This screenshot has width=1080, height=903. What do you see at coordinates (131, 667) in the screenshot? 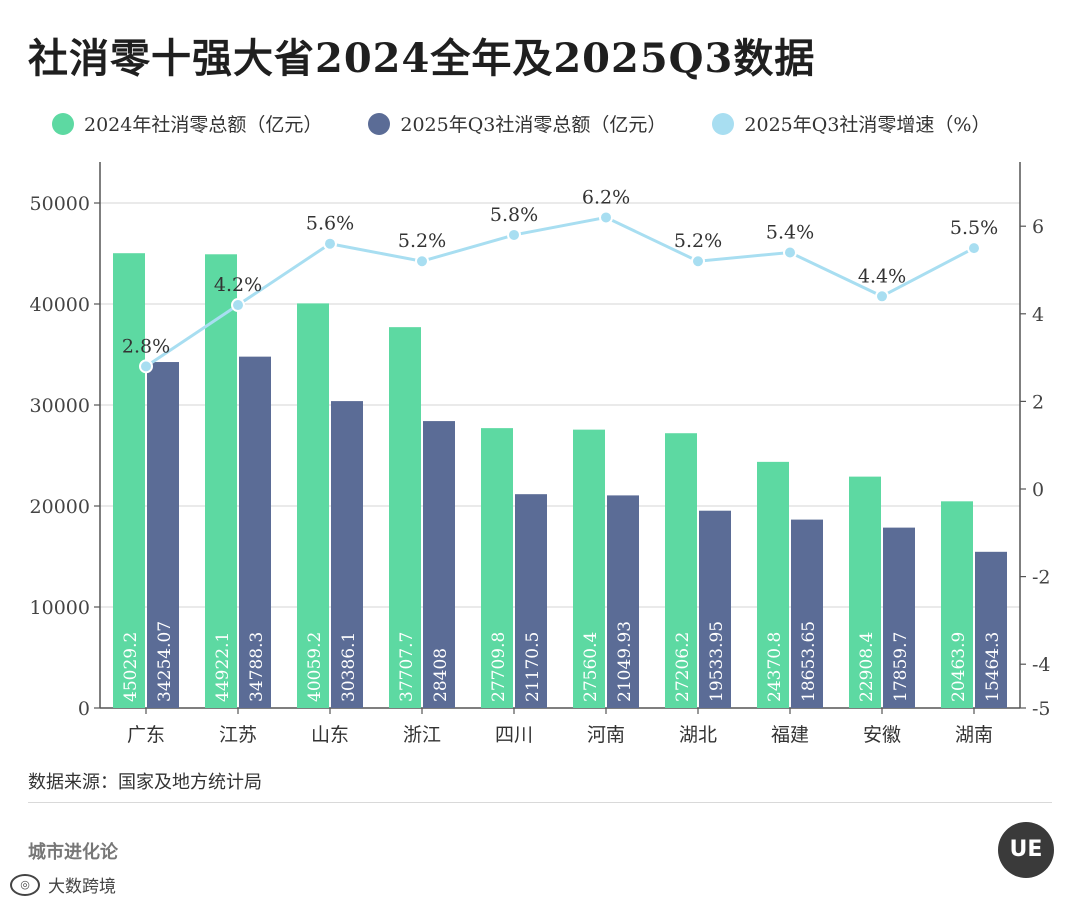
I see `bar-value-label-2024: 45029.2` at bounding box center [131, 667].